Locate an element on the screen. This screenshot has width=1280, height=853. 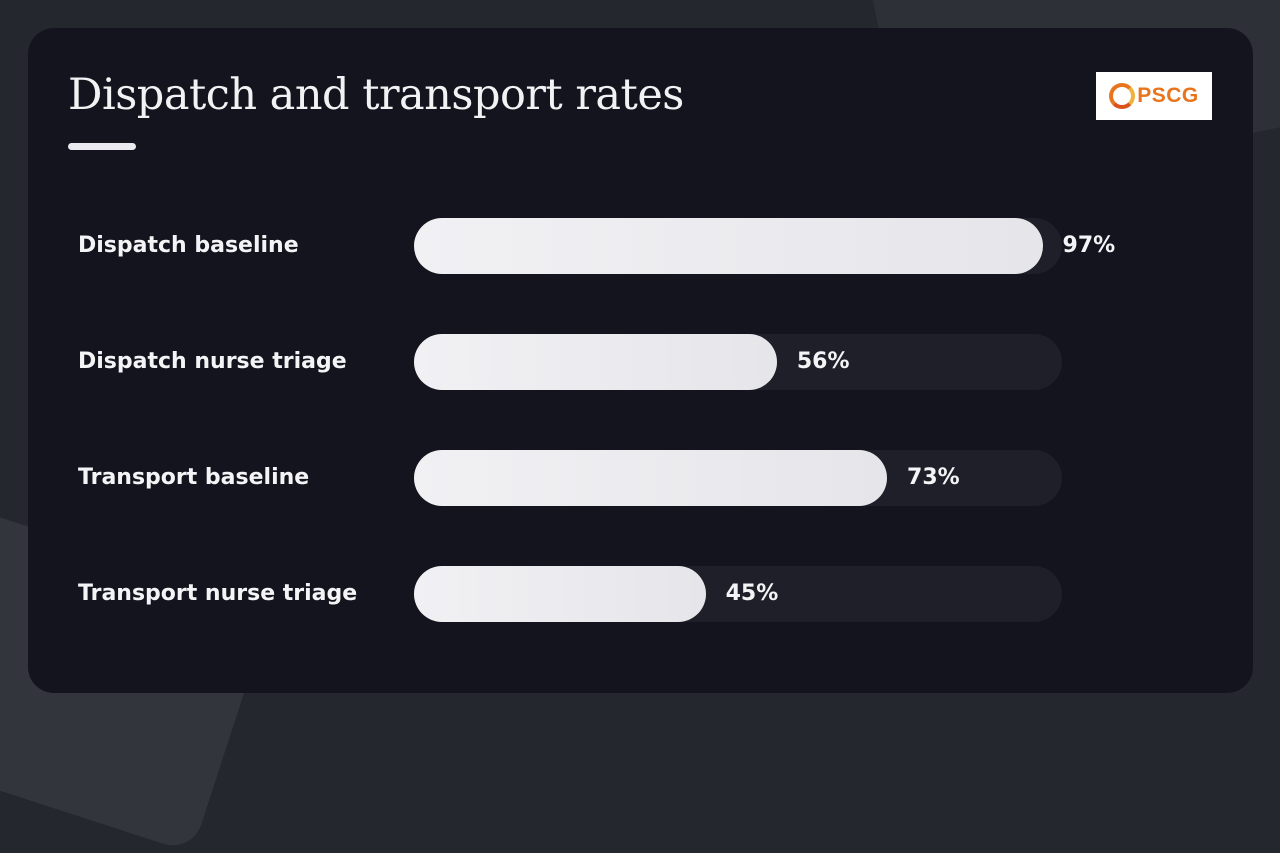
category-label: Dispatch baseline is located at coordinates (188, 245).